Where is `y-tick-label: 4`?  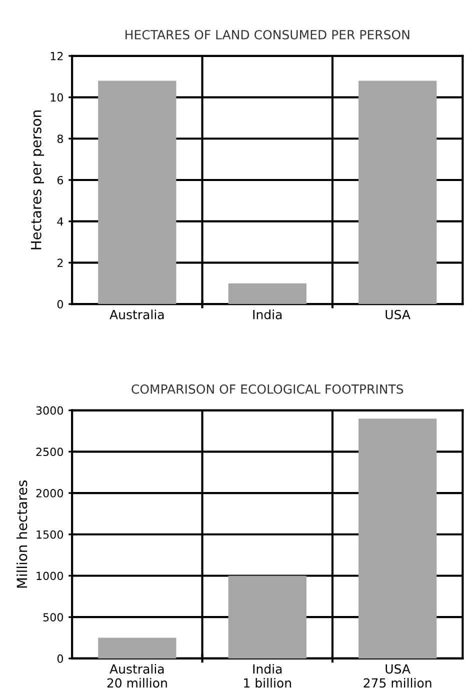 y-tick-label: 4 is located at coordinates (60, 221).